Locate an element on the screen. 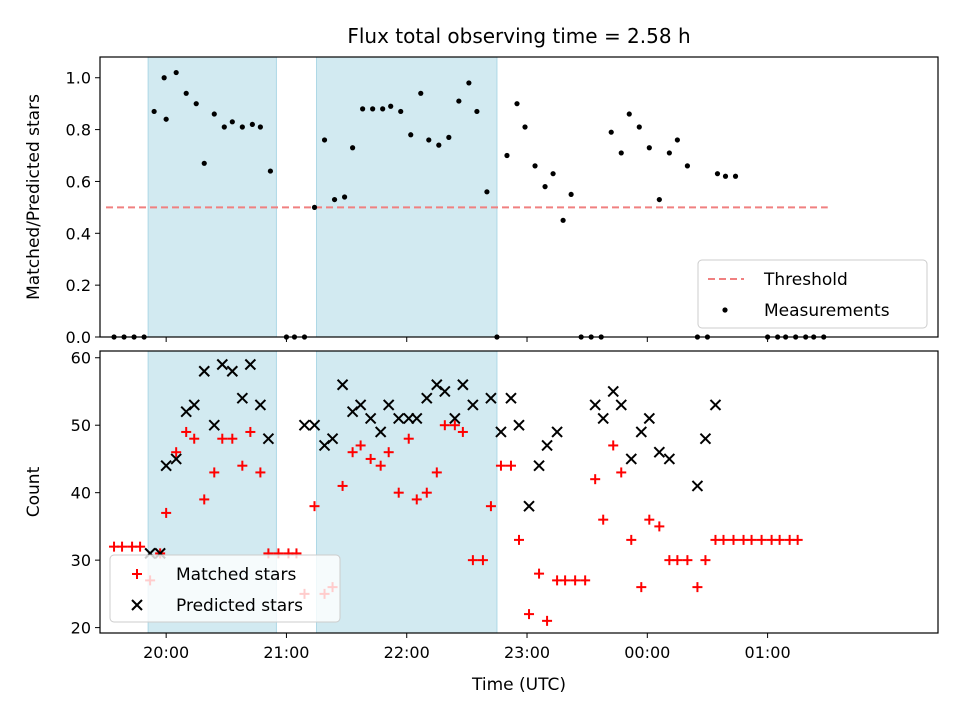  legend-label: Threshold is located at coordinates (805, 280).